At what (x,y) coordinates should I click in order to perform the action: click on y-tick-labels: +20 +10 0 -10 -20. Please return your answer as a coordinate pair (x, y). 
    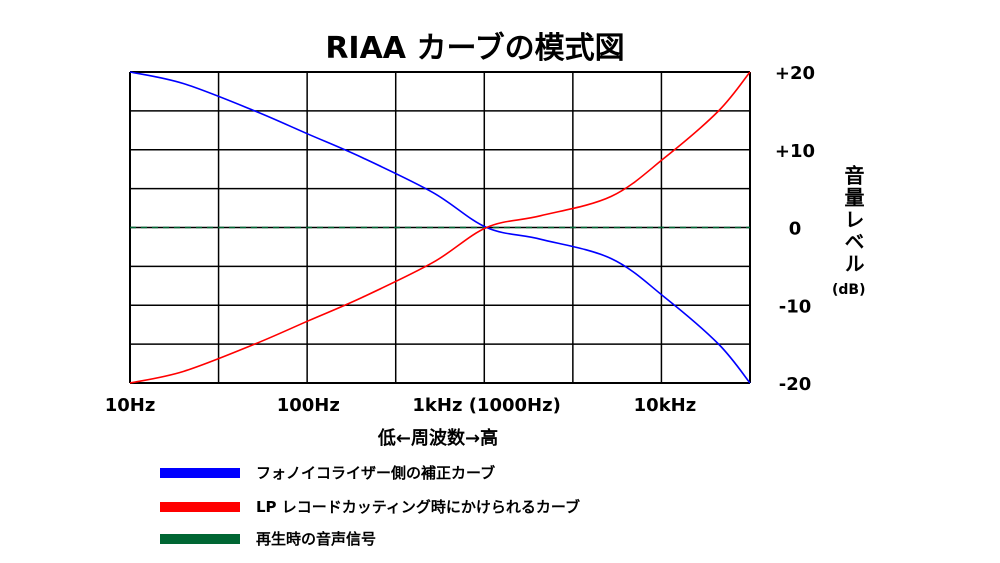
    Looking at the image, I should click on (795, 229).